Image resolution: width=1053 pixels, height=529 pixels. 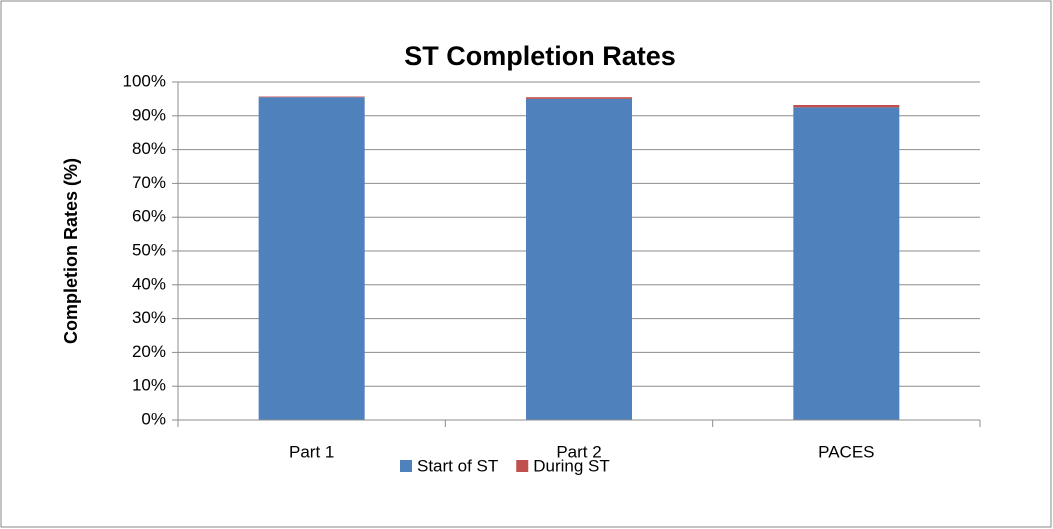 I want to click on y-tick-label: 60%, so click(x=149, y=216).